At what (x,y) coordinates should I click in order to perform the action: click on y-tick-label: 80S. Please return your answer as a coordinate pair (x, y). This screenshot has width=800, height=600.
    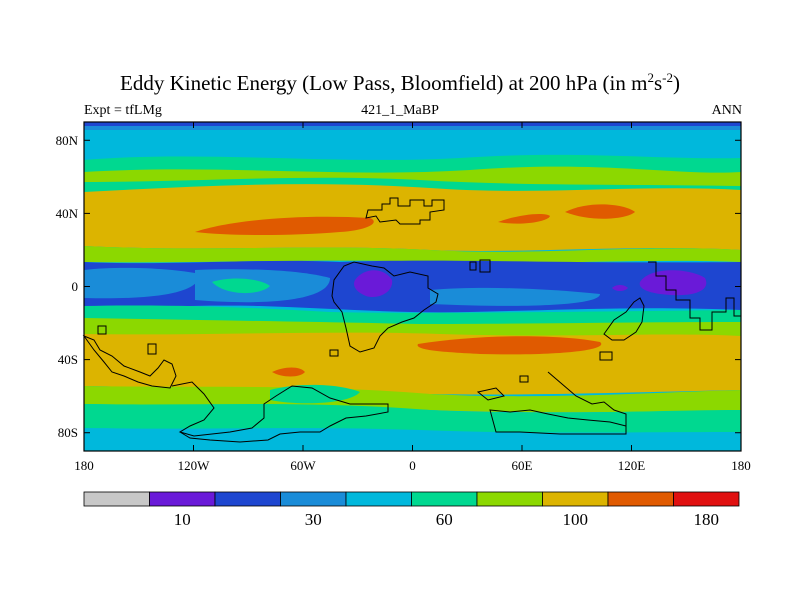
    Looking at the image, I should click on (68, 432).